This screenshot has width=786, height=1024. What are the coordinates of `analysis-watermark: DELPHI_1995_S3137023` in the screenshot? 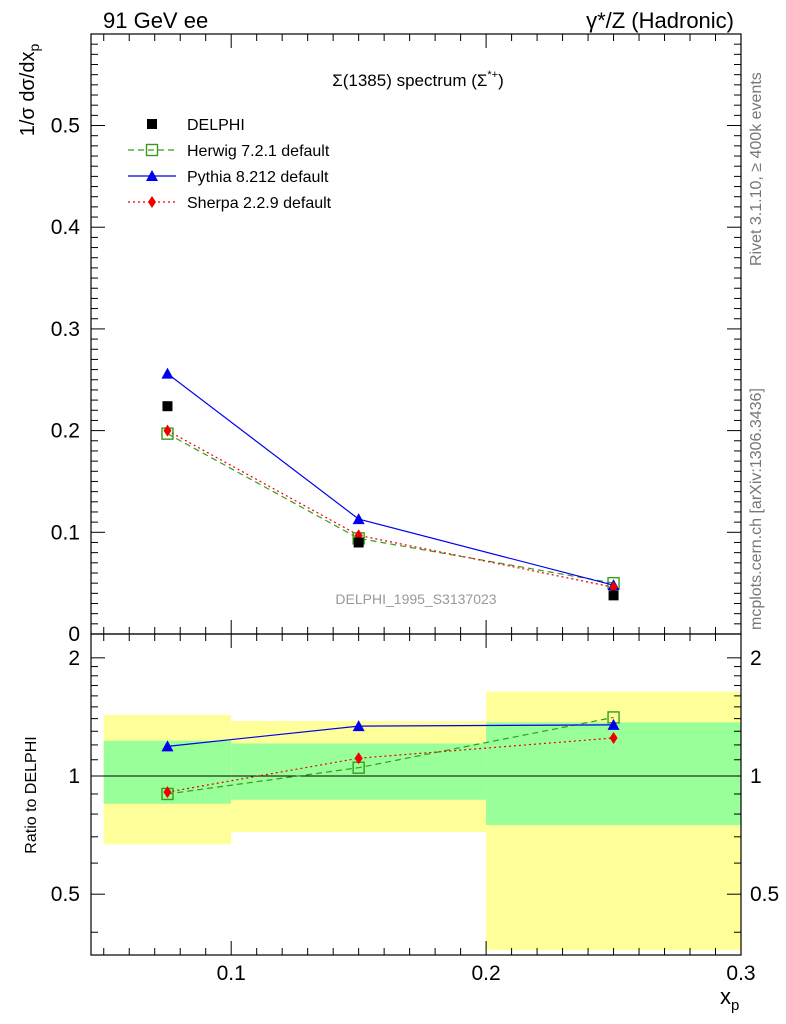 It's located at (415, 599).